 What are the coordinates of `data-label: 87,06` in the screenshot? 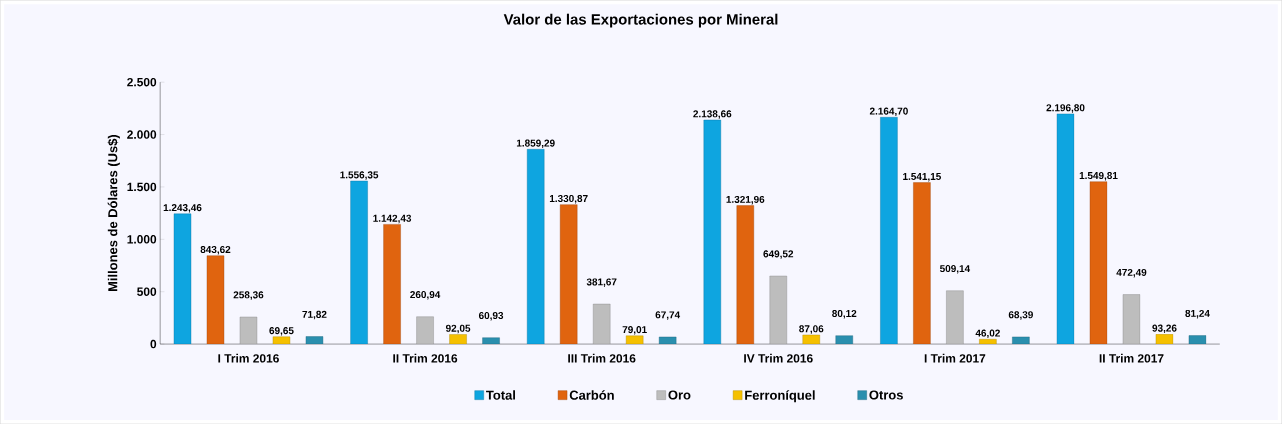 It's located at (811, 329).